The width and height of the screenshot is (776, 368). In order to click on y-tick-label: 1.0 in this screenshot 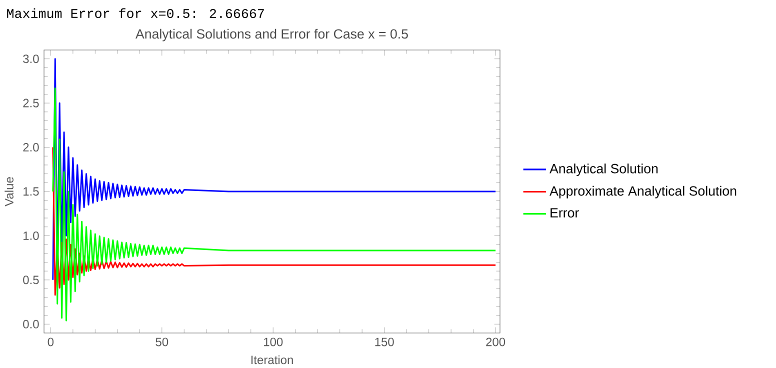, I will do `click(31, 235)`.